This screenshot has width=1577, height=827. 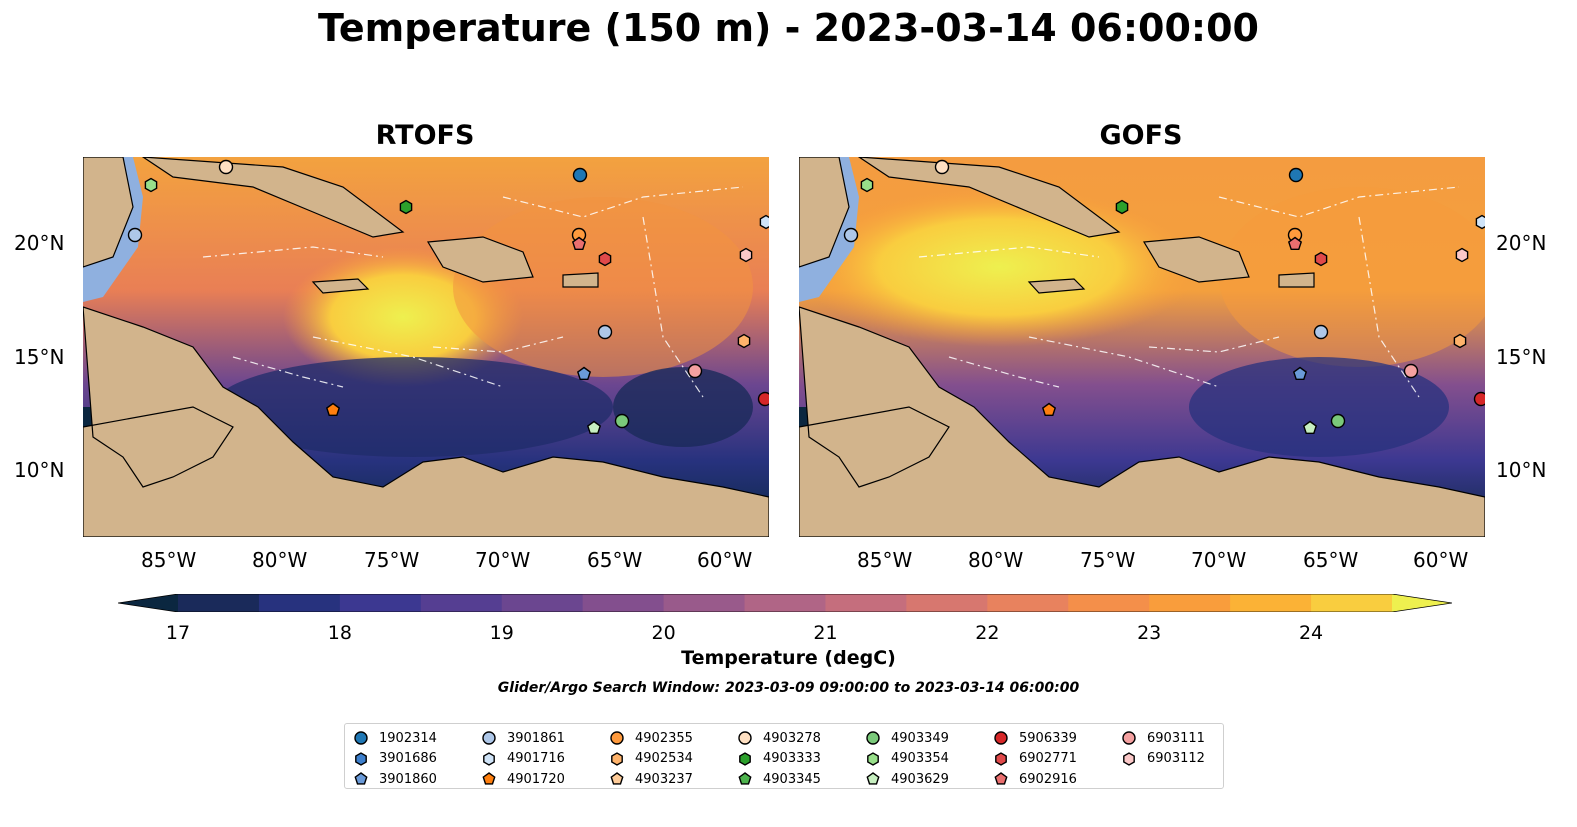 What do you see at coordinates (1331, 560) in the screenshot?
I see `x-tick-gofs: 65°W` at bounding box center [1331, 560].